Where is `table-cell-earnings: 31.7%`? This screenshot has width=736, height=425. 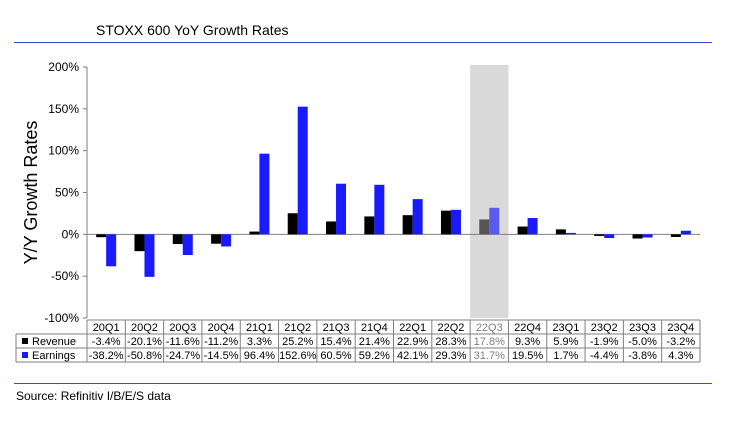
table-cell-earnings: 31.7% is located at coordinates (489, 356).